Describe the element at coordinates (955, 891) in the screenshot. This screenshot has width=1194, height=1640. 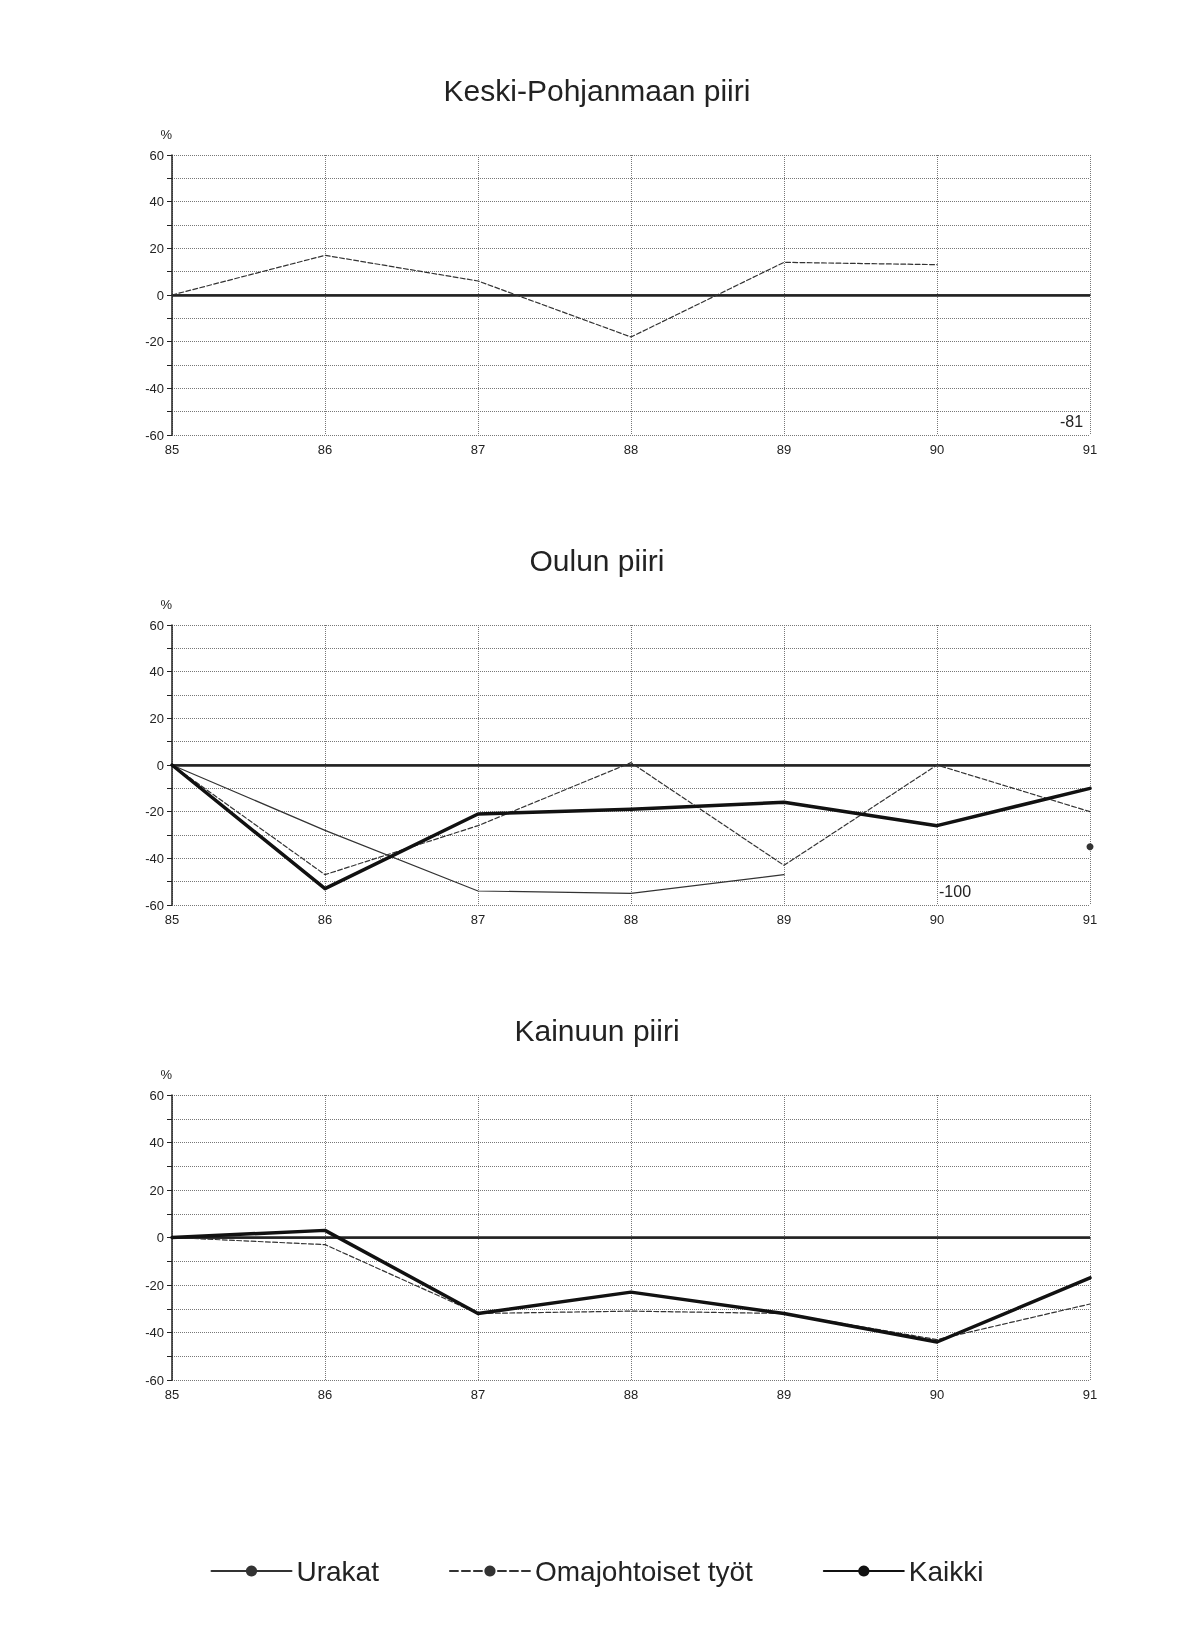
I see `annotation: -100` at that location.